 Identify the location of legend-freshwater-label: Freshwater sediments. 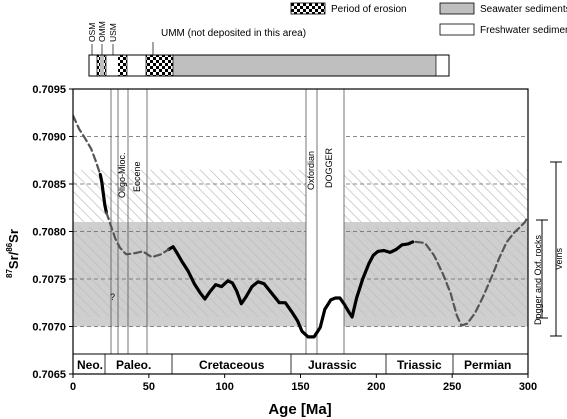
(523, 30).